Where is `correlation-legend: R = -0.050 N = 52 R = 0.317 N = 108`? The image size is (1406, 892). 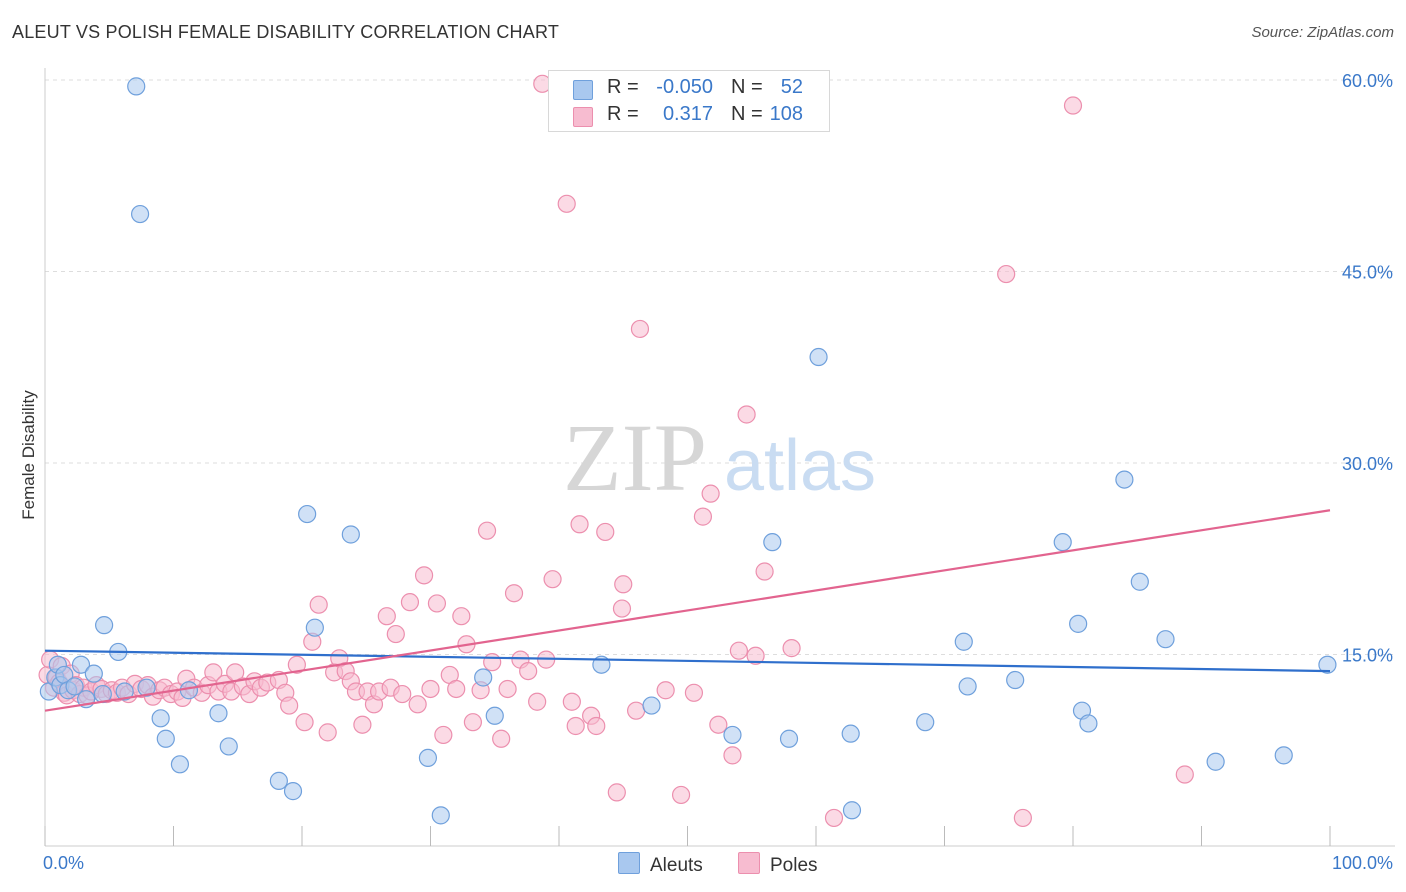 correlation-legend: R = -0.050 N = 52 R = 0.317 N = 108 is located at coordinates (689, 101).